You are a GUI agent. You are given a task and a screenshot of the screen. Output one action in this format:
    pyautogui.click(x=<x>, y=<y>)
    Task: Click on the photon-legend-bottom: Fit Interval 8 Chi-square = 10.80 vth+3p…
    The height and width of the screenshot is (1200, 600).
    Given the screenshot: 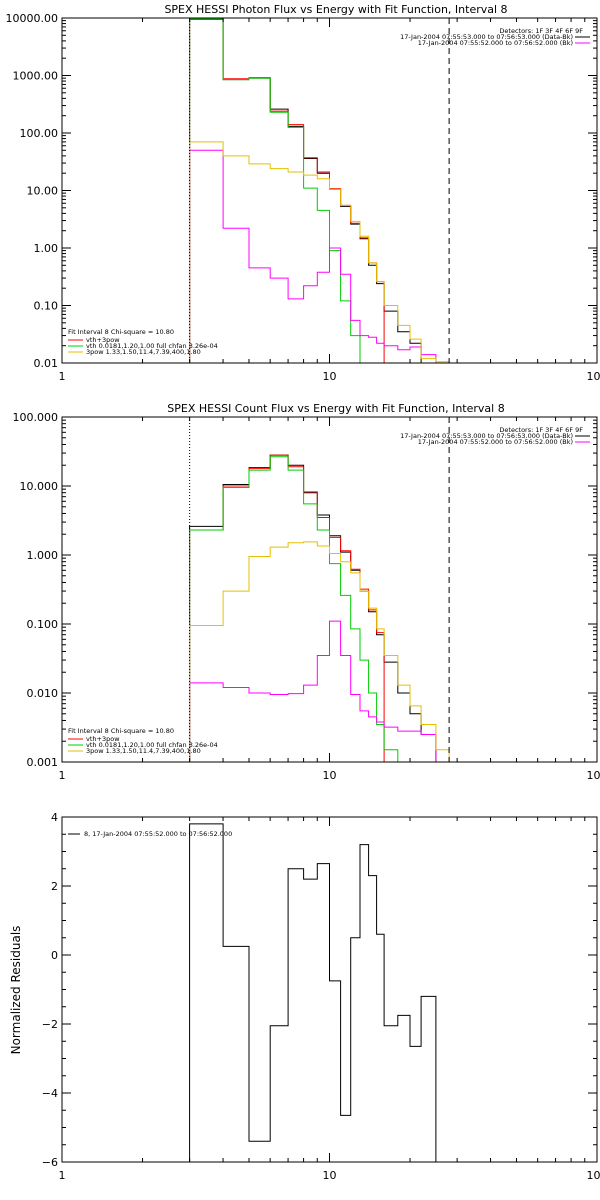 What is the action you would take?
    pyautogui.click(x=143, y=342)
    